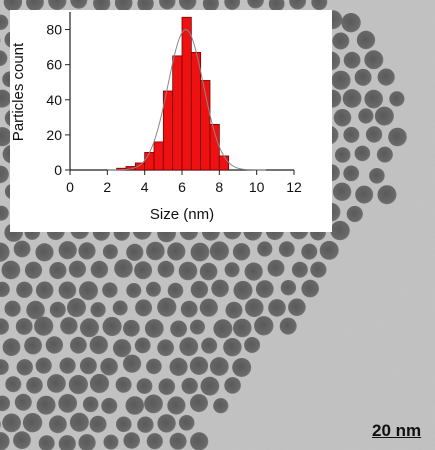  Describe the element at coordinates (182, 187) in the screenshot. I see `x-tick-label: 6` at that location.